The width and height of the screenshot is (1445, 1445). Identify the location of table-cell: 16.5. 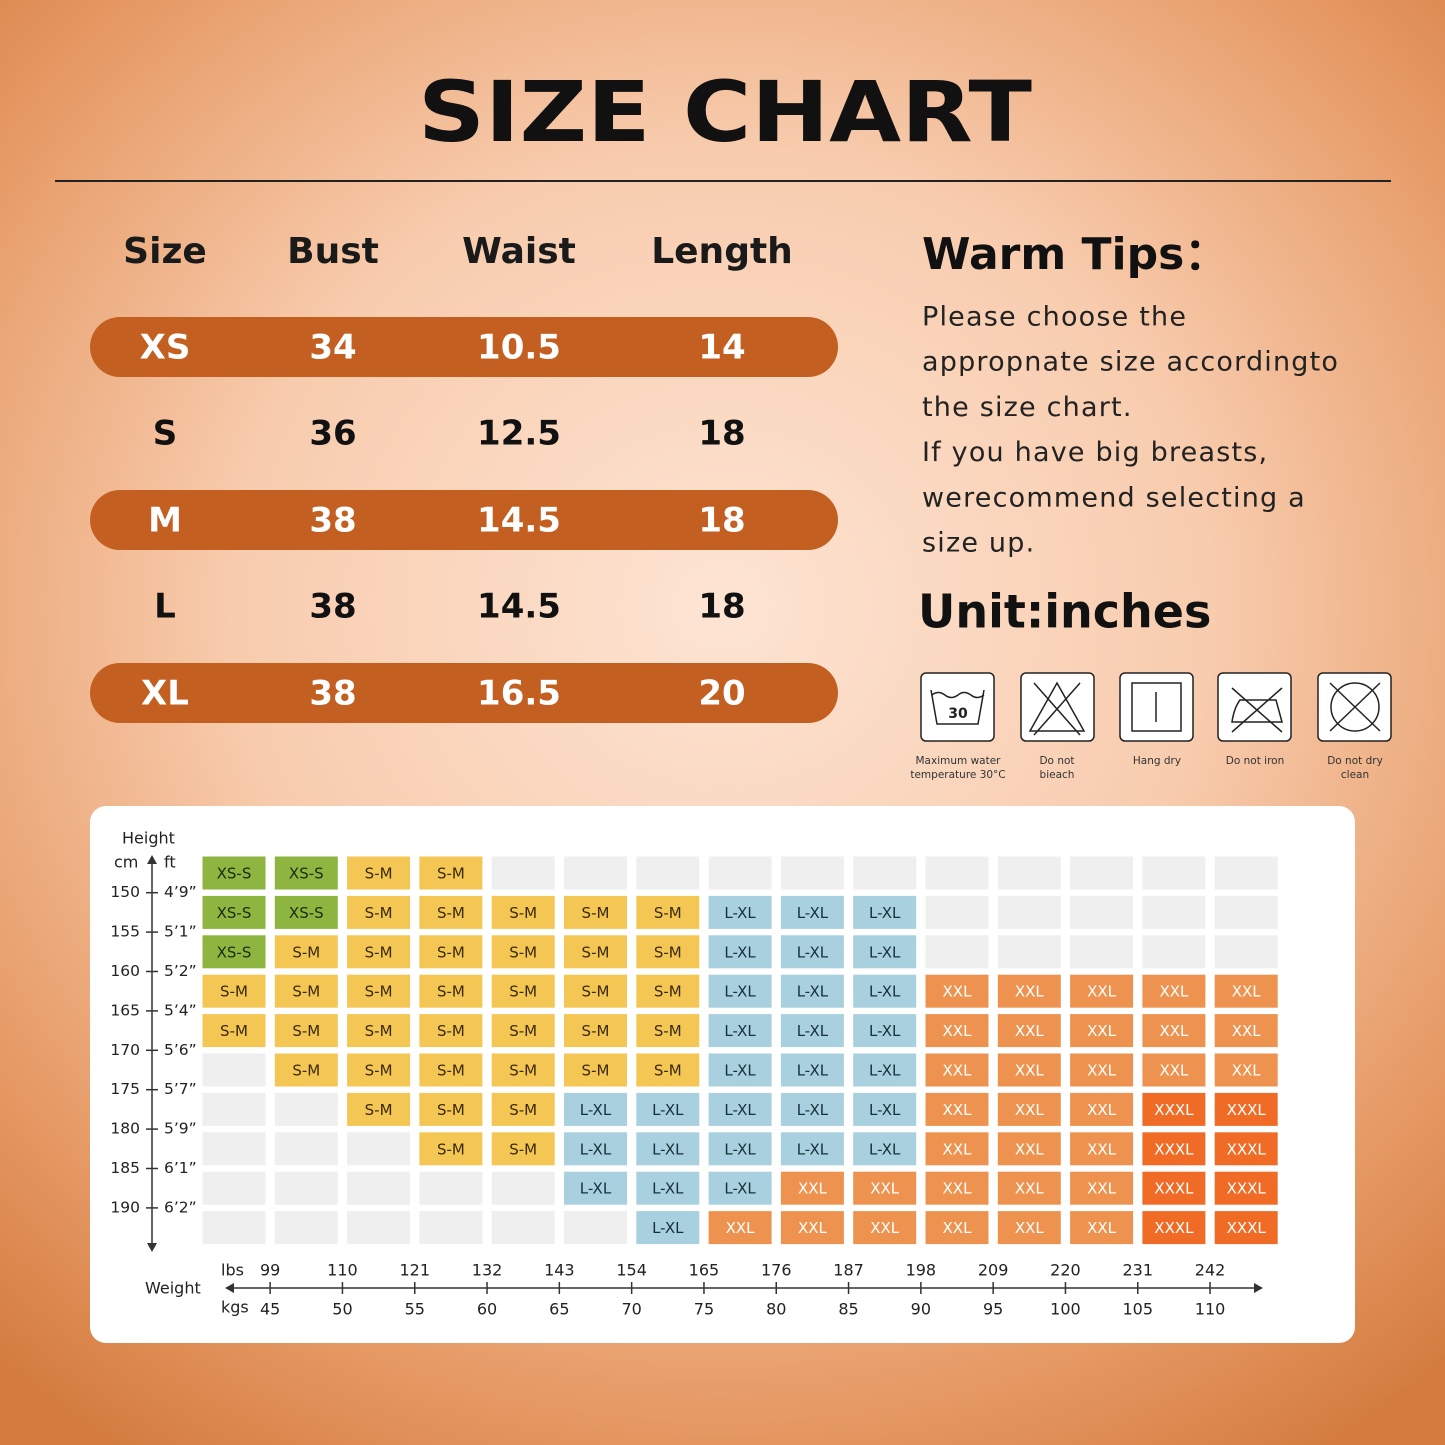
(519, 694).